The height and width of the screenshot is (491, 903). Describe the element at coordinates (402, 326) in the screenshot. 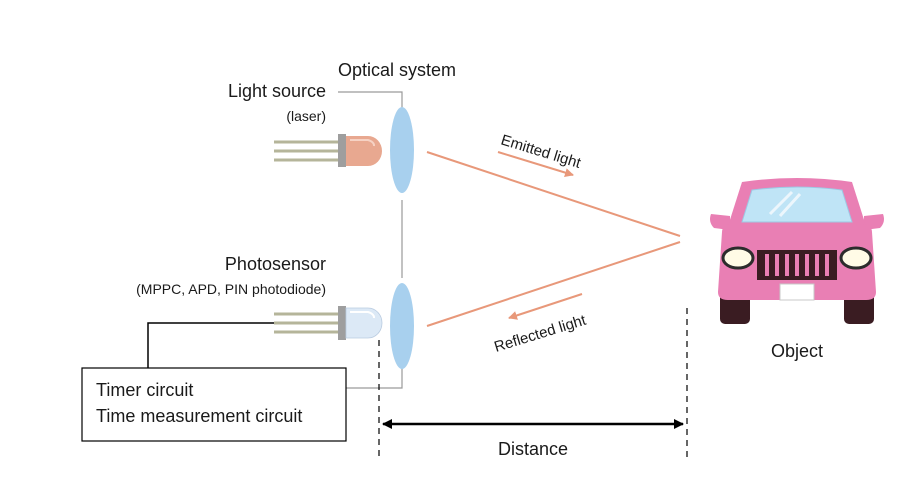

I see `lower-lens` at that location.